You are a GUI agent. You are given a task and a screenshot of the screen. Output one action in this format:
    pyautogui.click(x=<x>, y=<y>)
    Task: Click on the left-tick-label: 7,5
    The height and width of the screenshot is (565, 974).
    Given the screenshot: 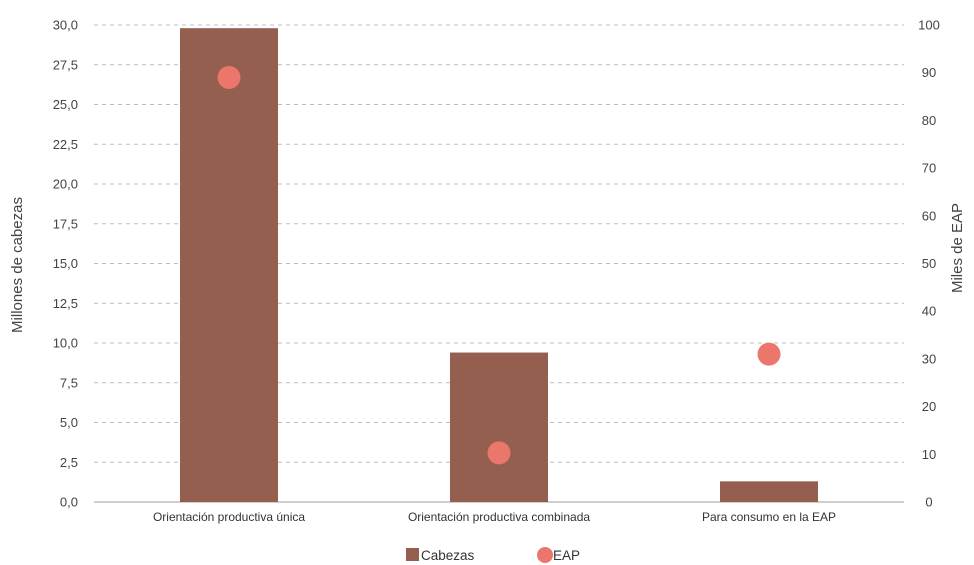 What is the action you would take?
    pyautogui.click(x=69, y=382)
    